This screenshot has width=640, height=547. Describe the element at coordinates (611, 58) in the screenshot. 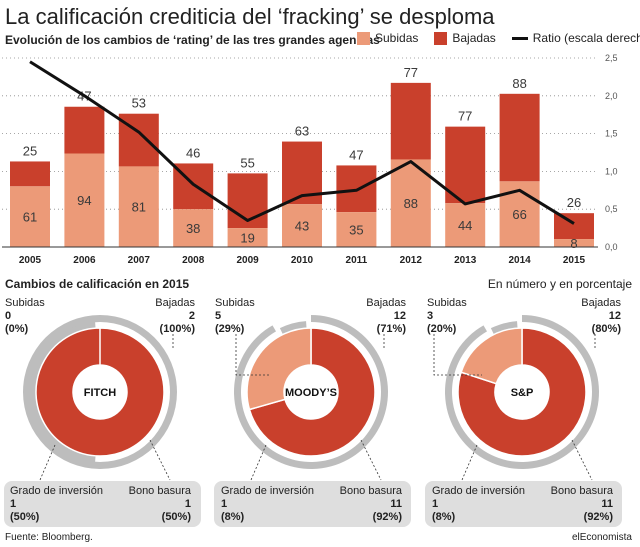

I see `y2-tick-label: 2,5` at that location.